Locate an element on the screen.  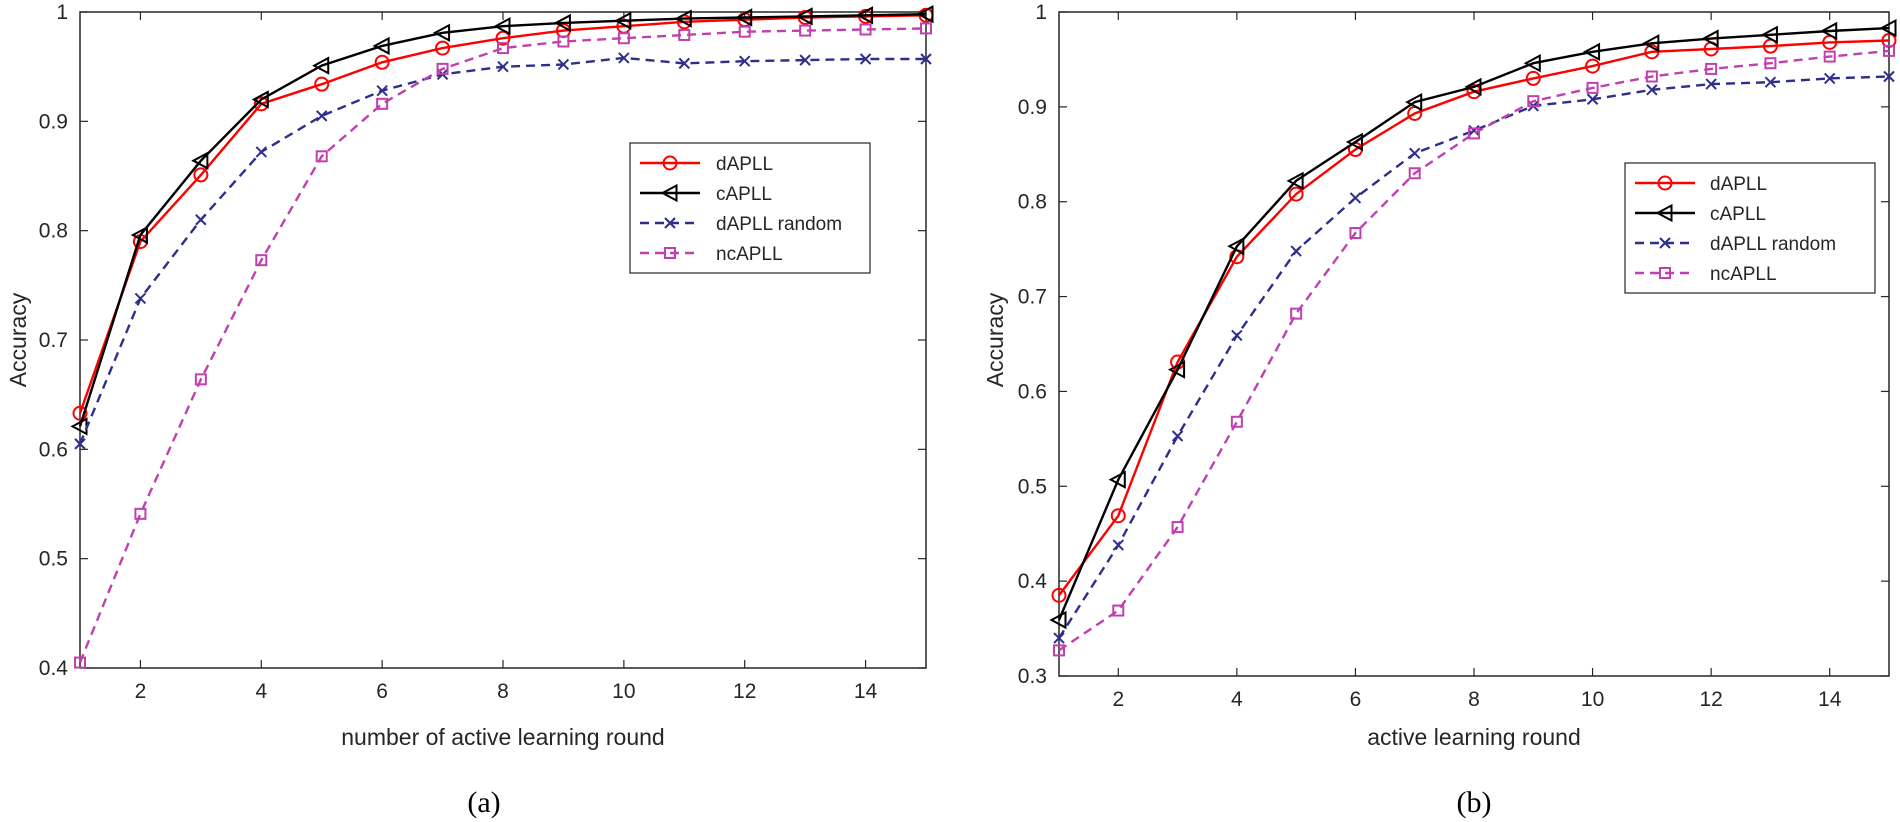
legend-item-dapll-random: dAPLL random is located at coordinates (741, 224).